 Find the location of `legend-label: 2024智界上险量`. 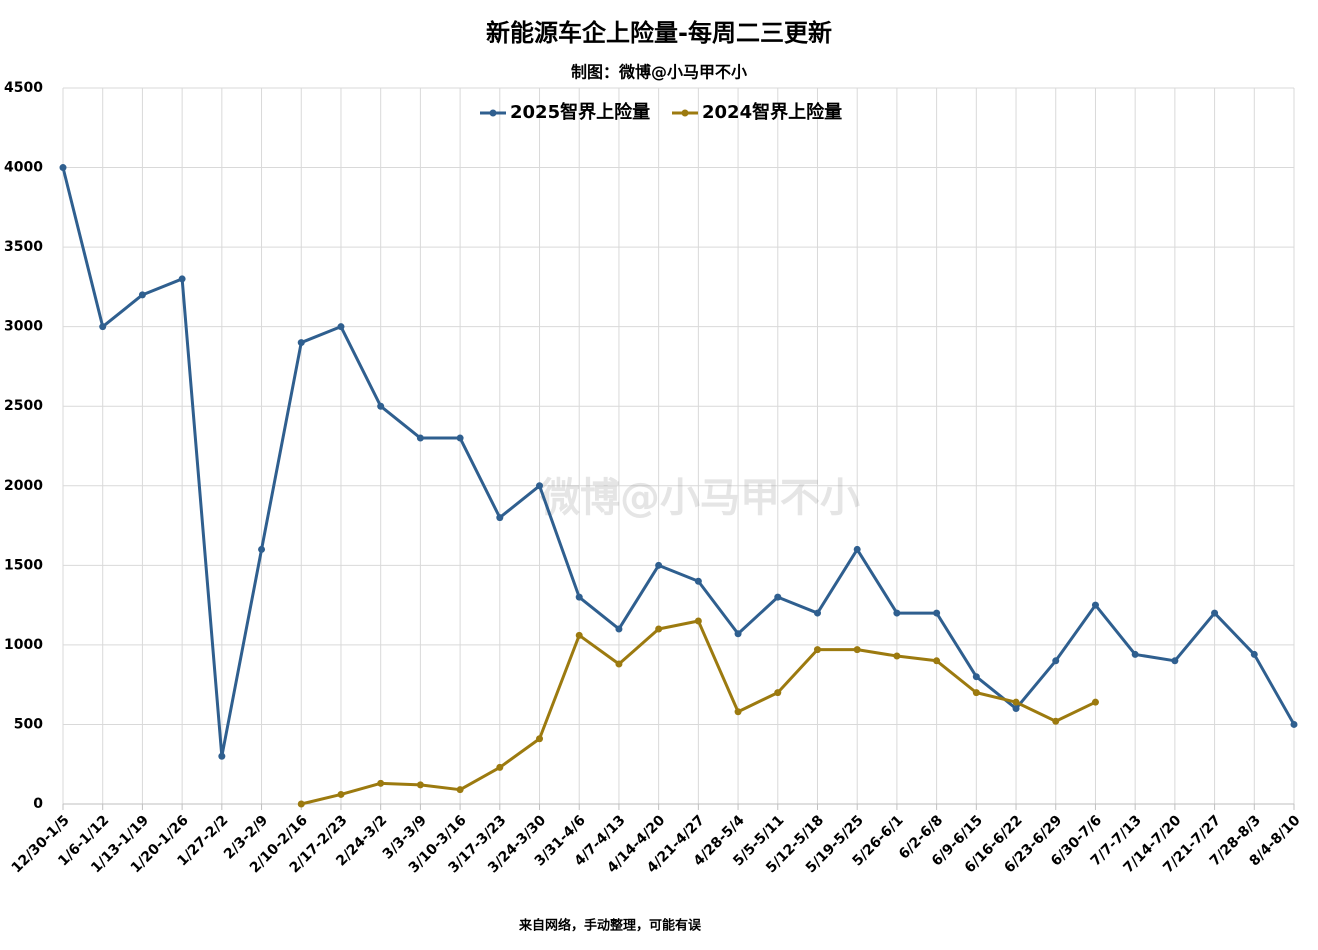

legend-label: 2024智界上险量 is located at coordinates (772, 112).